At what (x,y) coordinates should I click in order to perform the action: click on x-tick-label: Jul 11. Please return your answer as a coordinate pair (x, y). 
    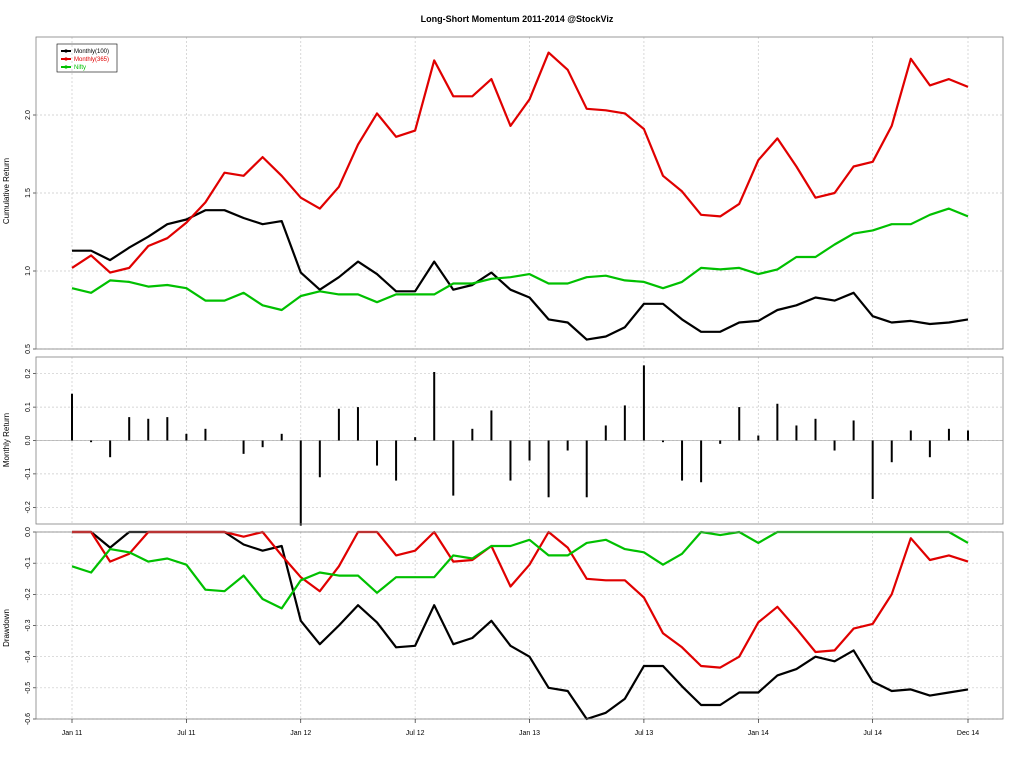
    Looking at the image, I should click on (186, 733).